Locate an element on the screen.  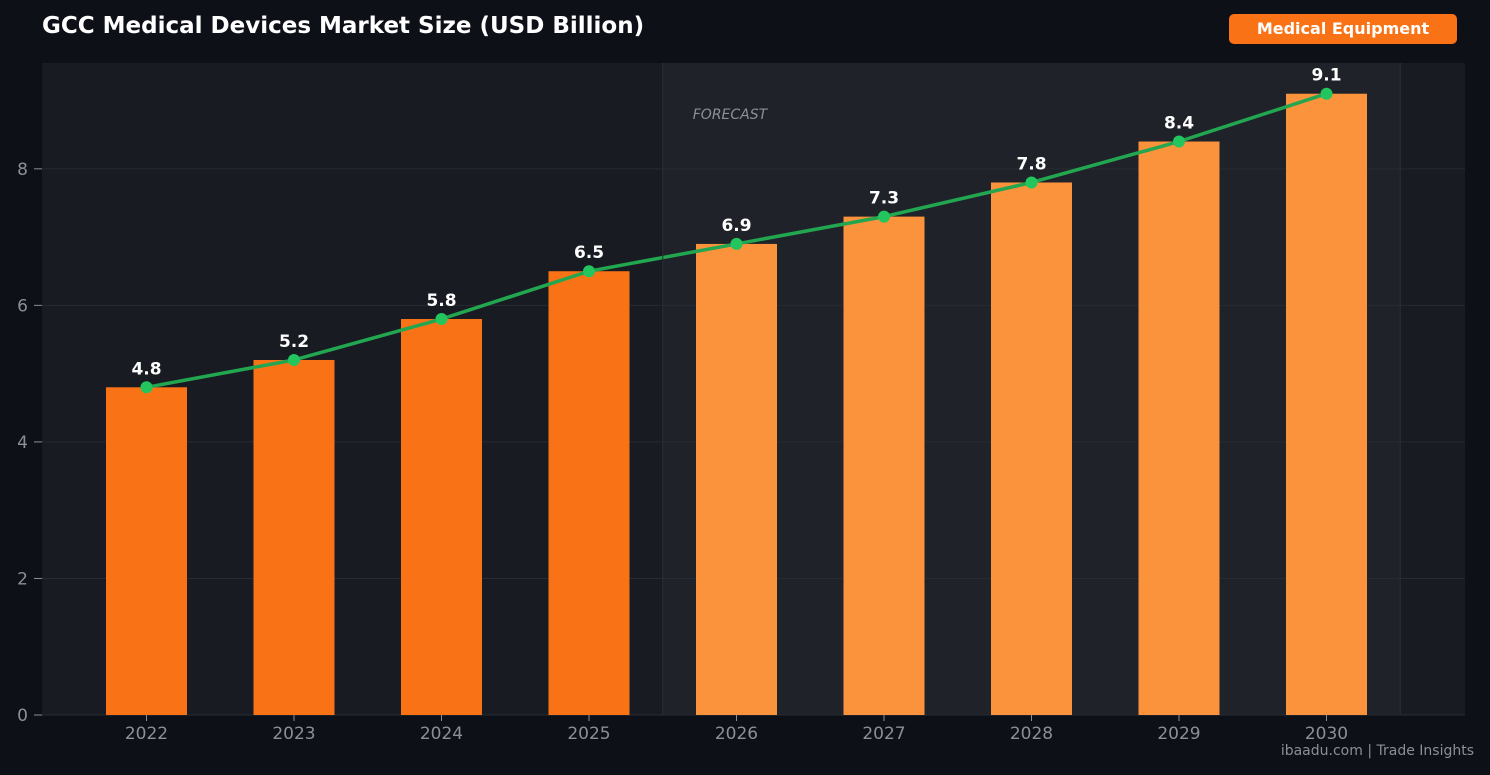
data-label-2029: 8.4 is located at coordinates (1179, 124).